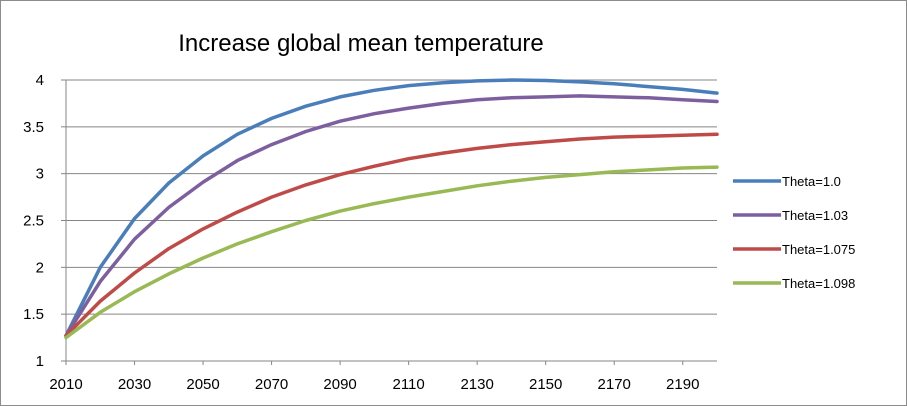 Image resolution: width=907 pixels, height=406 pixels. I want to click on x-tick-label: 2110, so click(408, 384).